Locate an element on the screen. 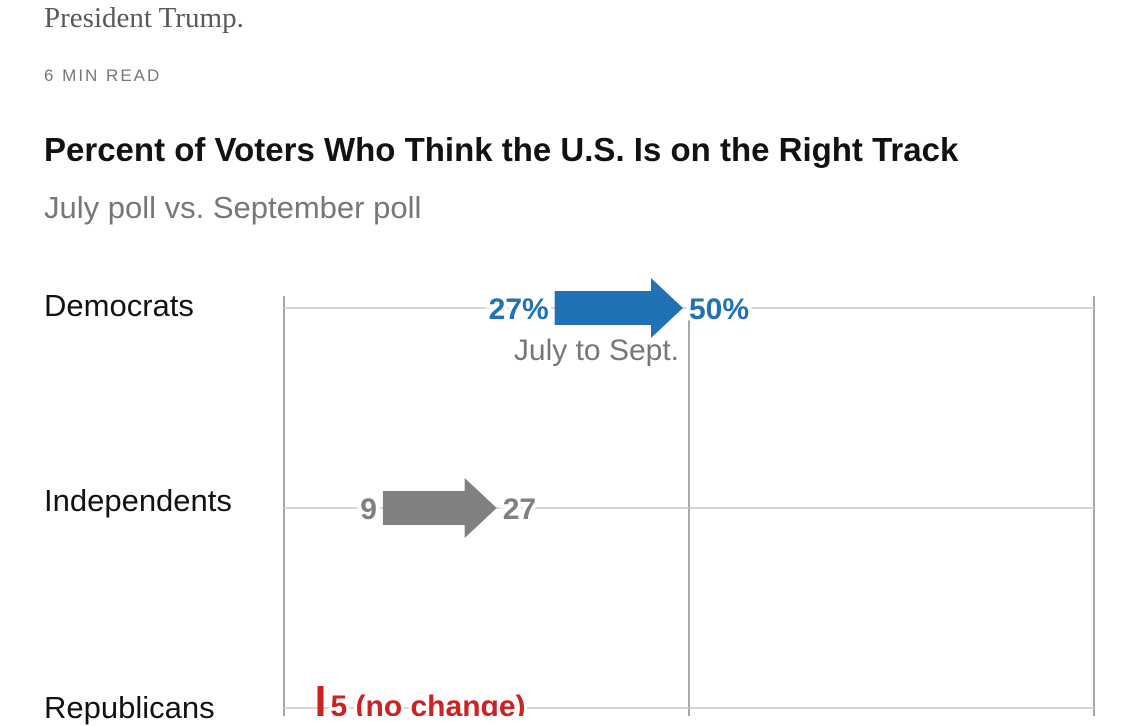 This screenshot has width=1146, height=726. row-label-democrats: Democrats is located at coordinates (121, 306).